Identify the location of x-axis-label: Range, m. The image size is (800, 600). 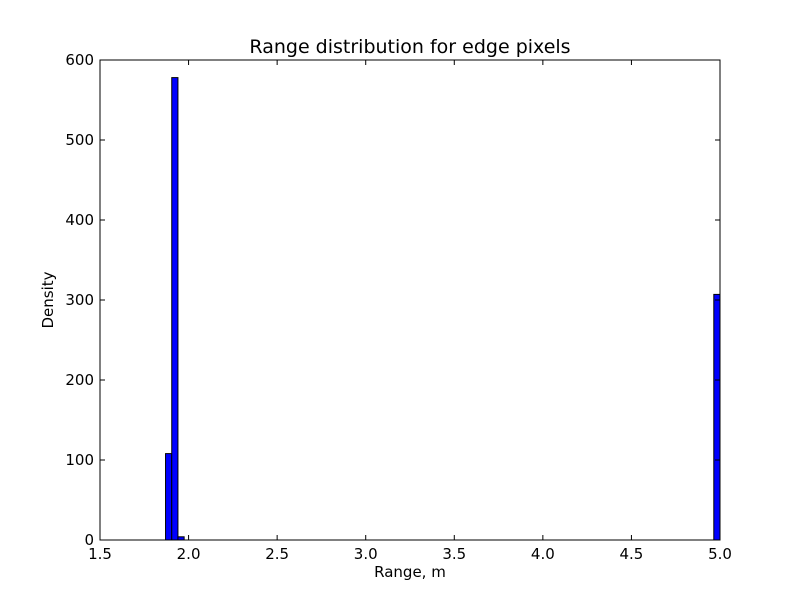
(410, 572).